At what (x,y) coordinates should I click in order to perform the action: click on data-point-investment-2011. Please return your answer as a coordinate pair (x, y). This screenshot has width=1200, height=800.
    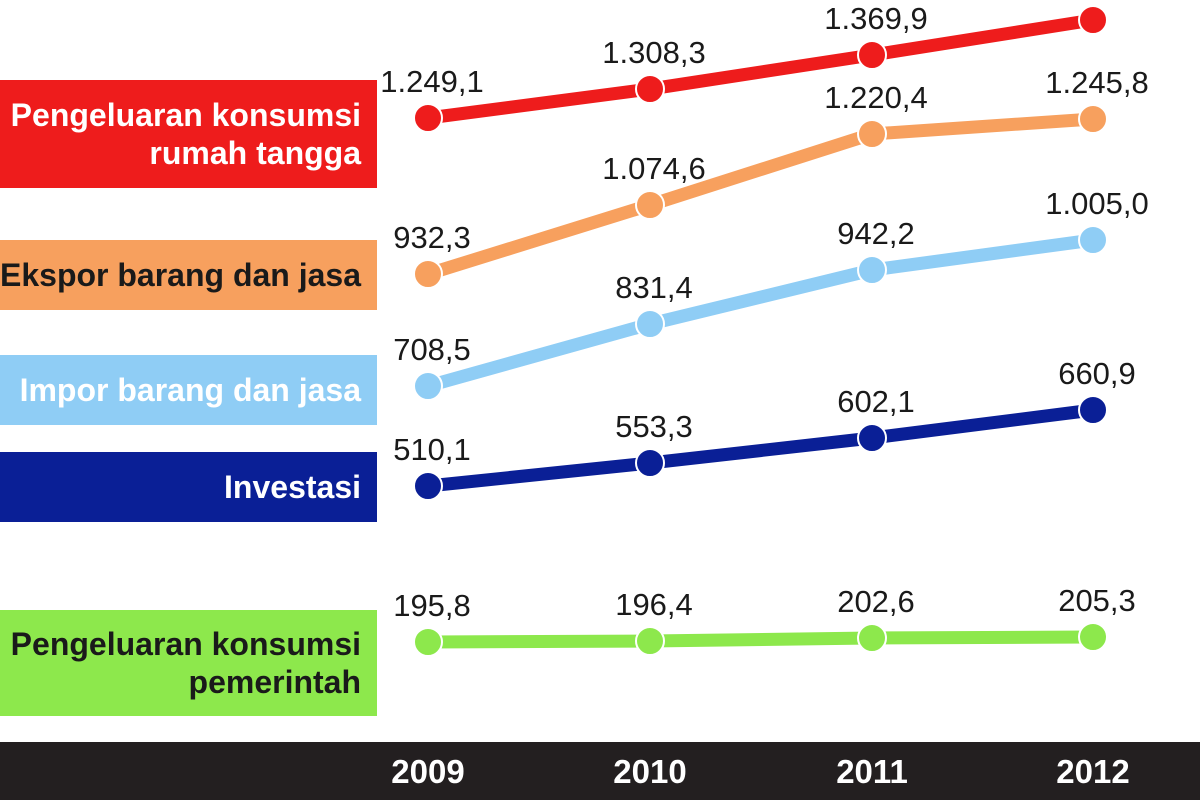
    Looking at the image, I should click on (872, 438).